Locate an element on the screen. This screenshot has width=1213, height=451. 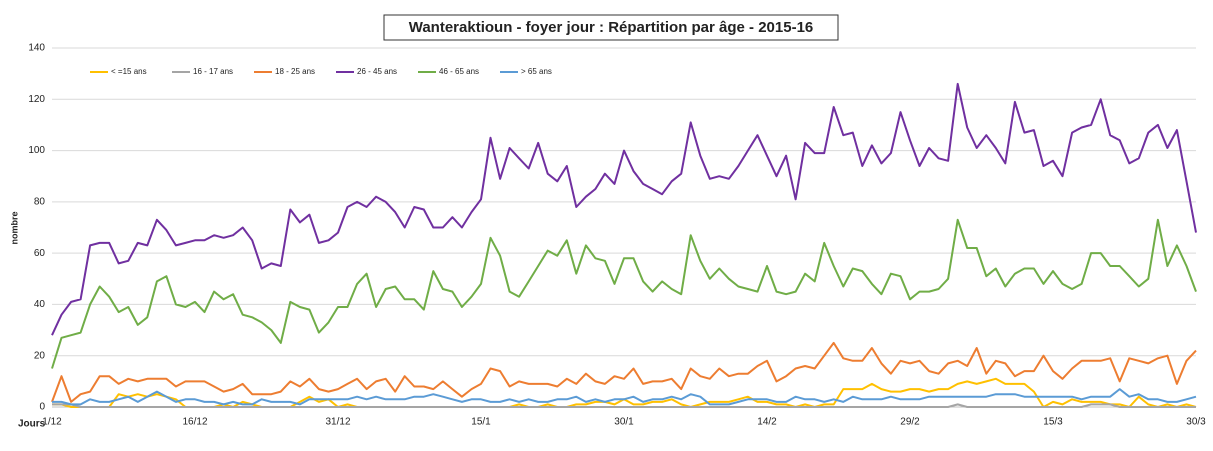
x-tick-label: 31/12 is located at coordinates (337, 422).